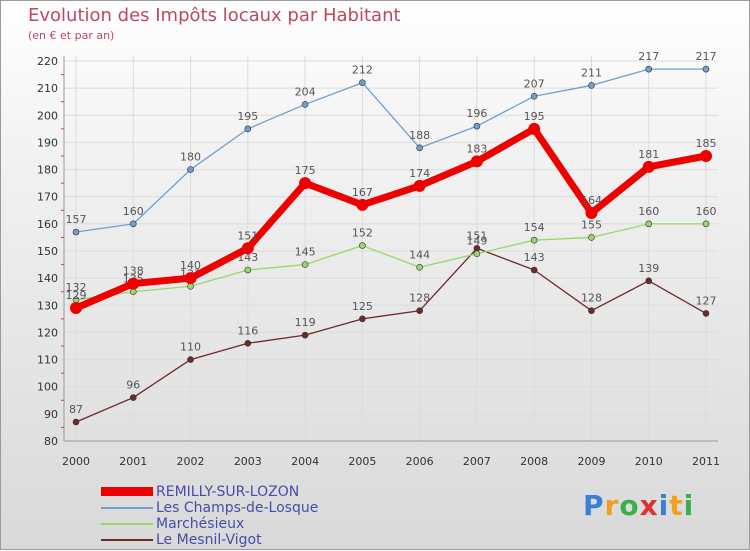  I want to click on chart-title: Evolution des Impôts locaux par Habitant, so click(214, 15).